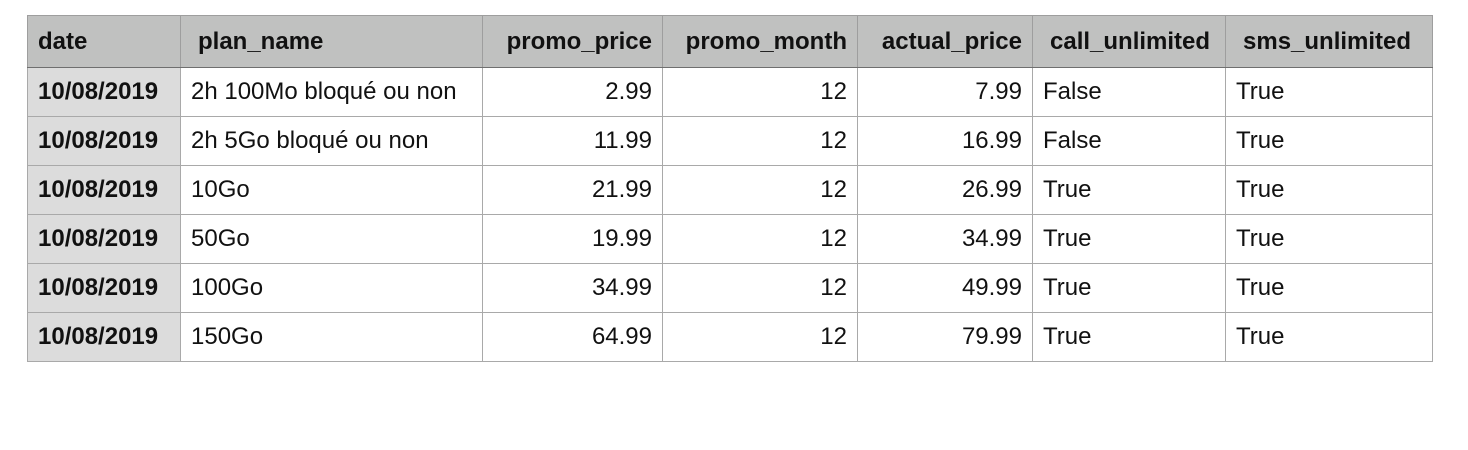  I want to click on header-promo-month: promo_month, so click(760, 41).